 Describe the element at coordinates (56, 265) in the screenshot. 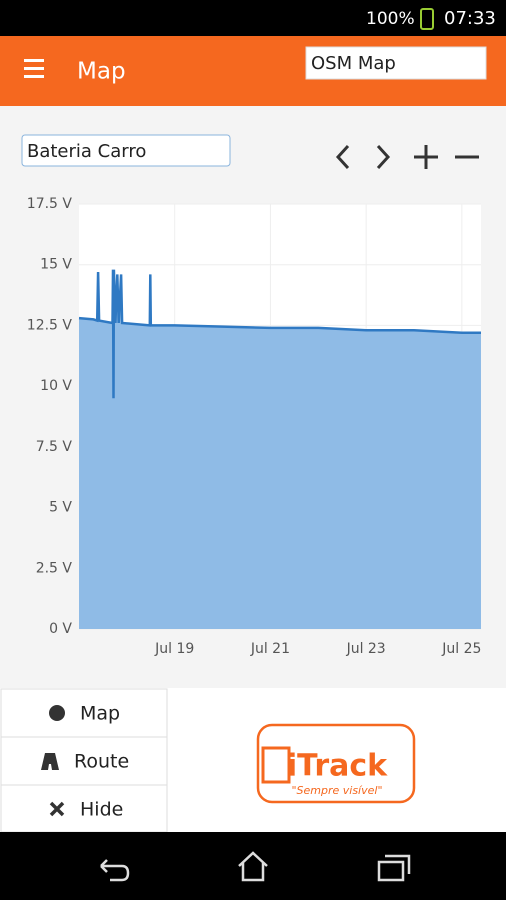

I see `y-tick-label: 15 V` at that location.